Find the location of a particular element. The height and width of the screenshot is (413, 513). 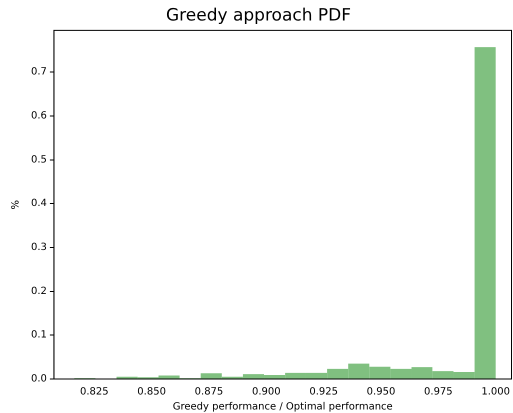

y-tick-label: 0.1 is located at coordinates (38, 335).